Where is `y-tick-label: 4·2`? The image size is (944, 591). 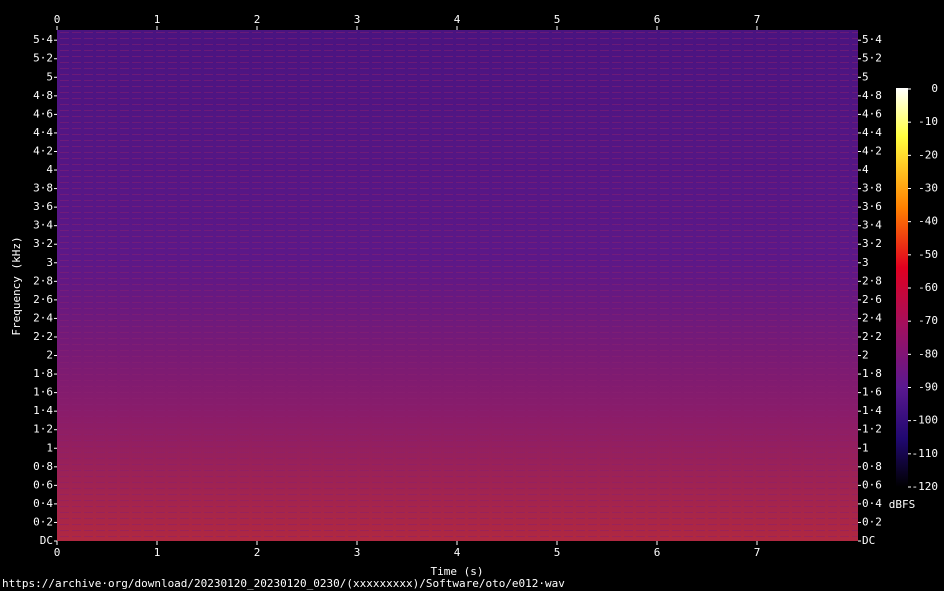 y-tick-label: 4·2 is located at coordinates (43, 150).